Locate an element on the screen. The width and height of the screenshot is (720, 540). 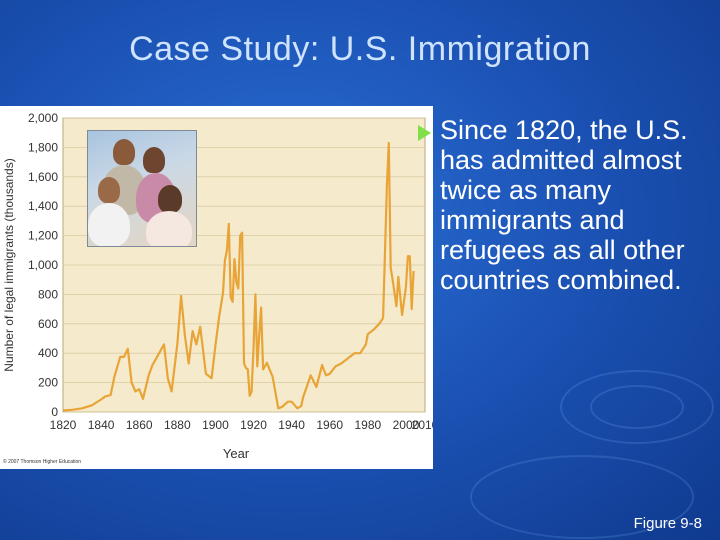
y-tick-label: 2,000 is located at coordinates (43, 118).